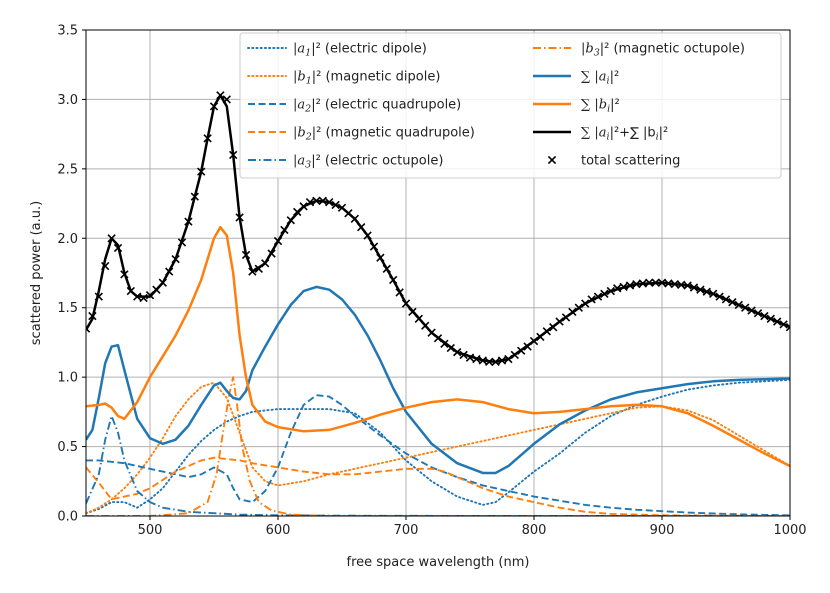 The width and height of the screenshot is (830, 593). Describe the element at coordinates (366, 78) in the screenshot. I see `legend-label: |b1|² (magnetic dipole)` at that location.